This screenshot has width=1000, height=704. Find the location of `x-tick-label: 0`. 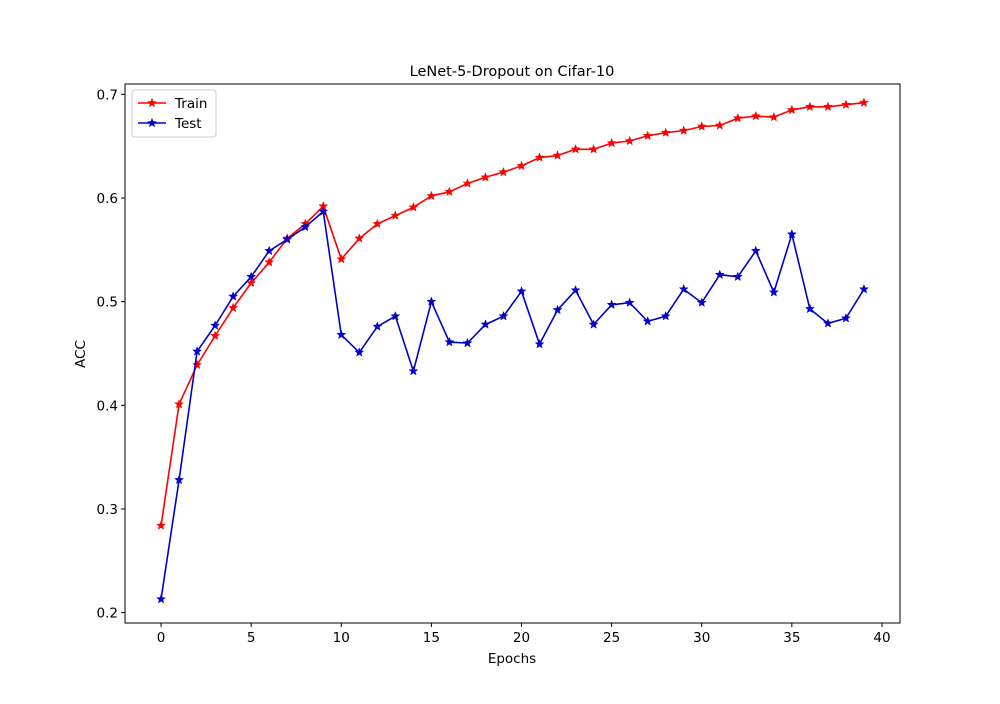

x-tick-label: 0 is located at coordinates (161, 638).